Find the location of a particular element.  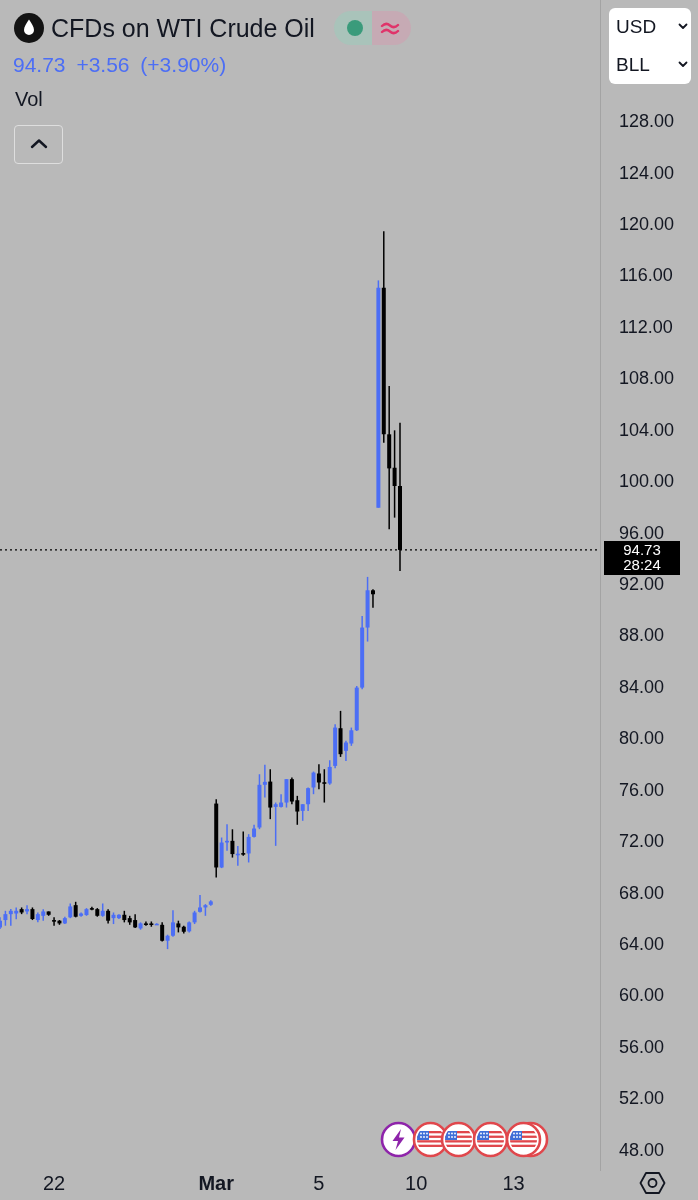

y-tick-label: 124.00 is located at coordinates (647, 172).